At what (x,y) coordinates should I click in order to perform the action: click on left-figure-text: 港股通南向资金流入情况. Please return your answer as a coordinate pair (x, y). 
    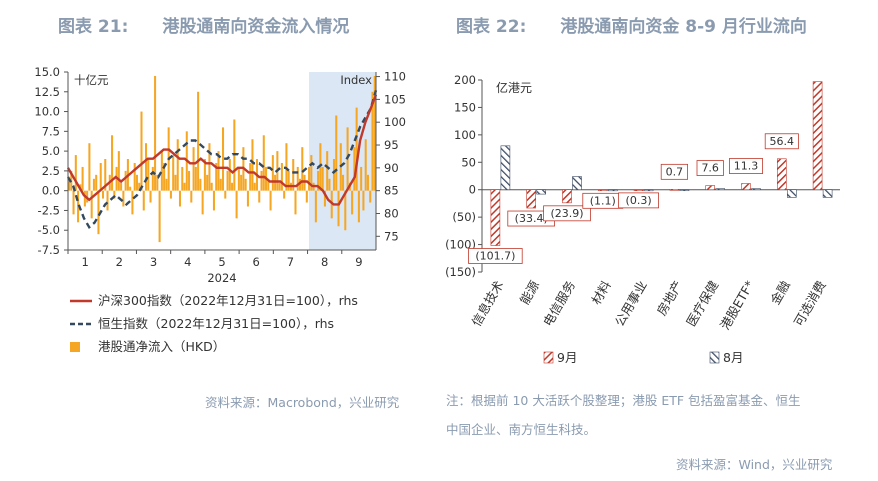
    Looking at the image, I should click on (256, 27).